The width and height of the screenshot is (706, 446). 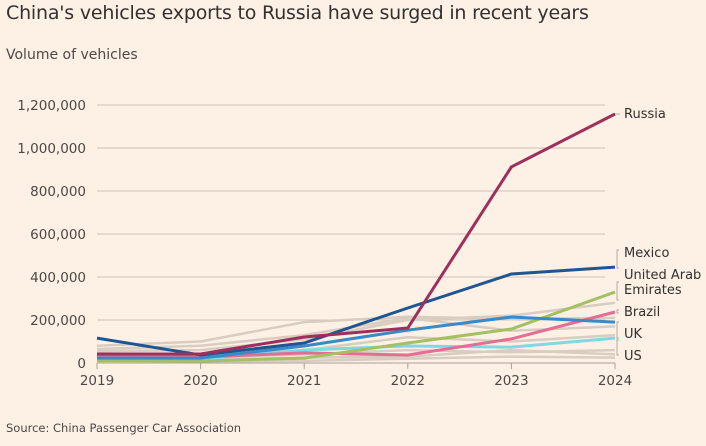 I want to click on y-tick-label: 200,000, so click(x=58, y=321).